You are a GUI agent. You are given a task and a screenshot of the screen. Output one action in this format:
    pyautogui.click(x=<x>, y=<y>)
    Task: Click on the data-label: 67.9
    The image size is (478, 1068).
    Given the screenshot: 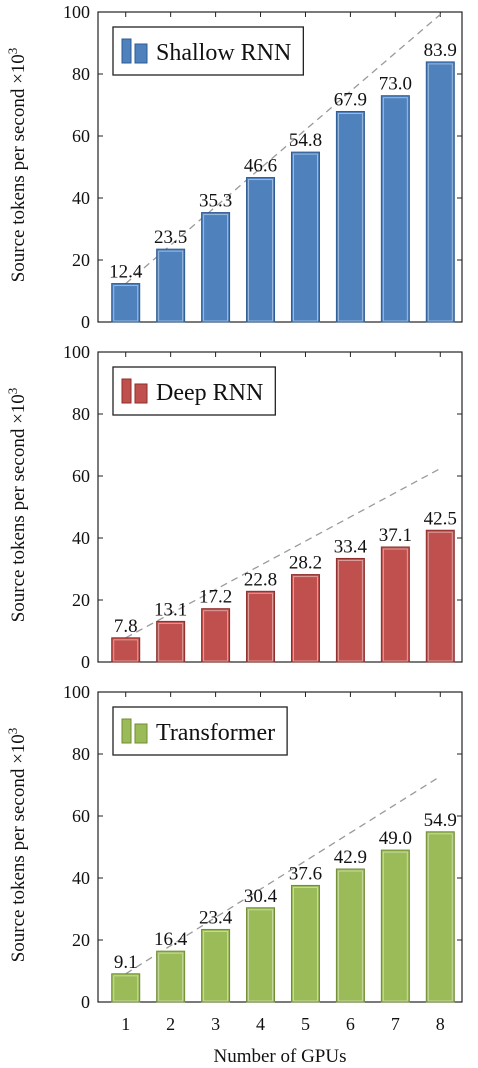 What is the action you would take?
    pyautogui.click(x=350, y=100)
    